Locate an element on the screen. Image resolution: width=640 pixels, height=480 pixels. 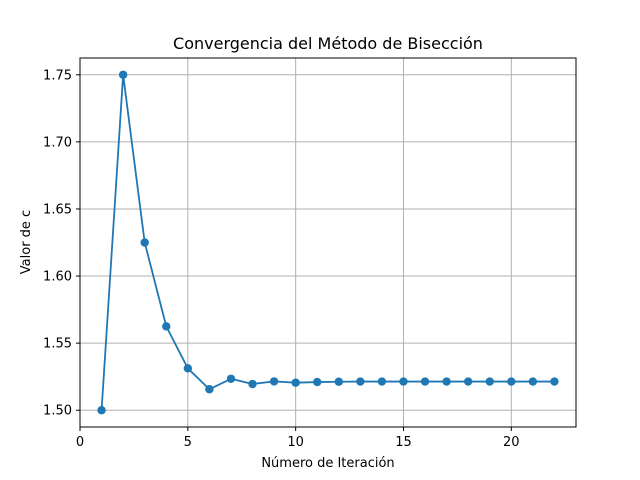
x-tick-label: 5 is located at coordinates (188, 442).